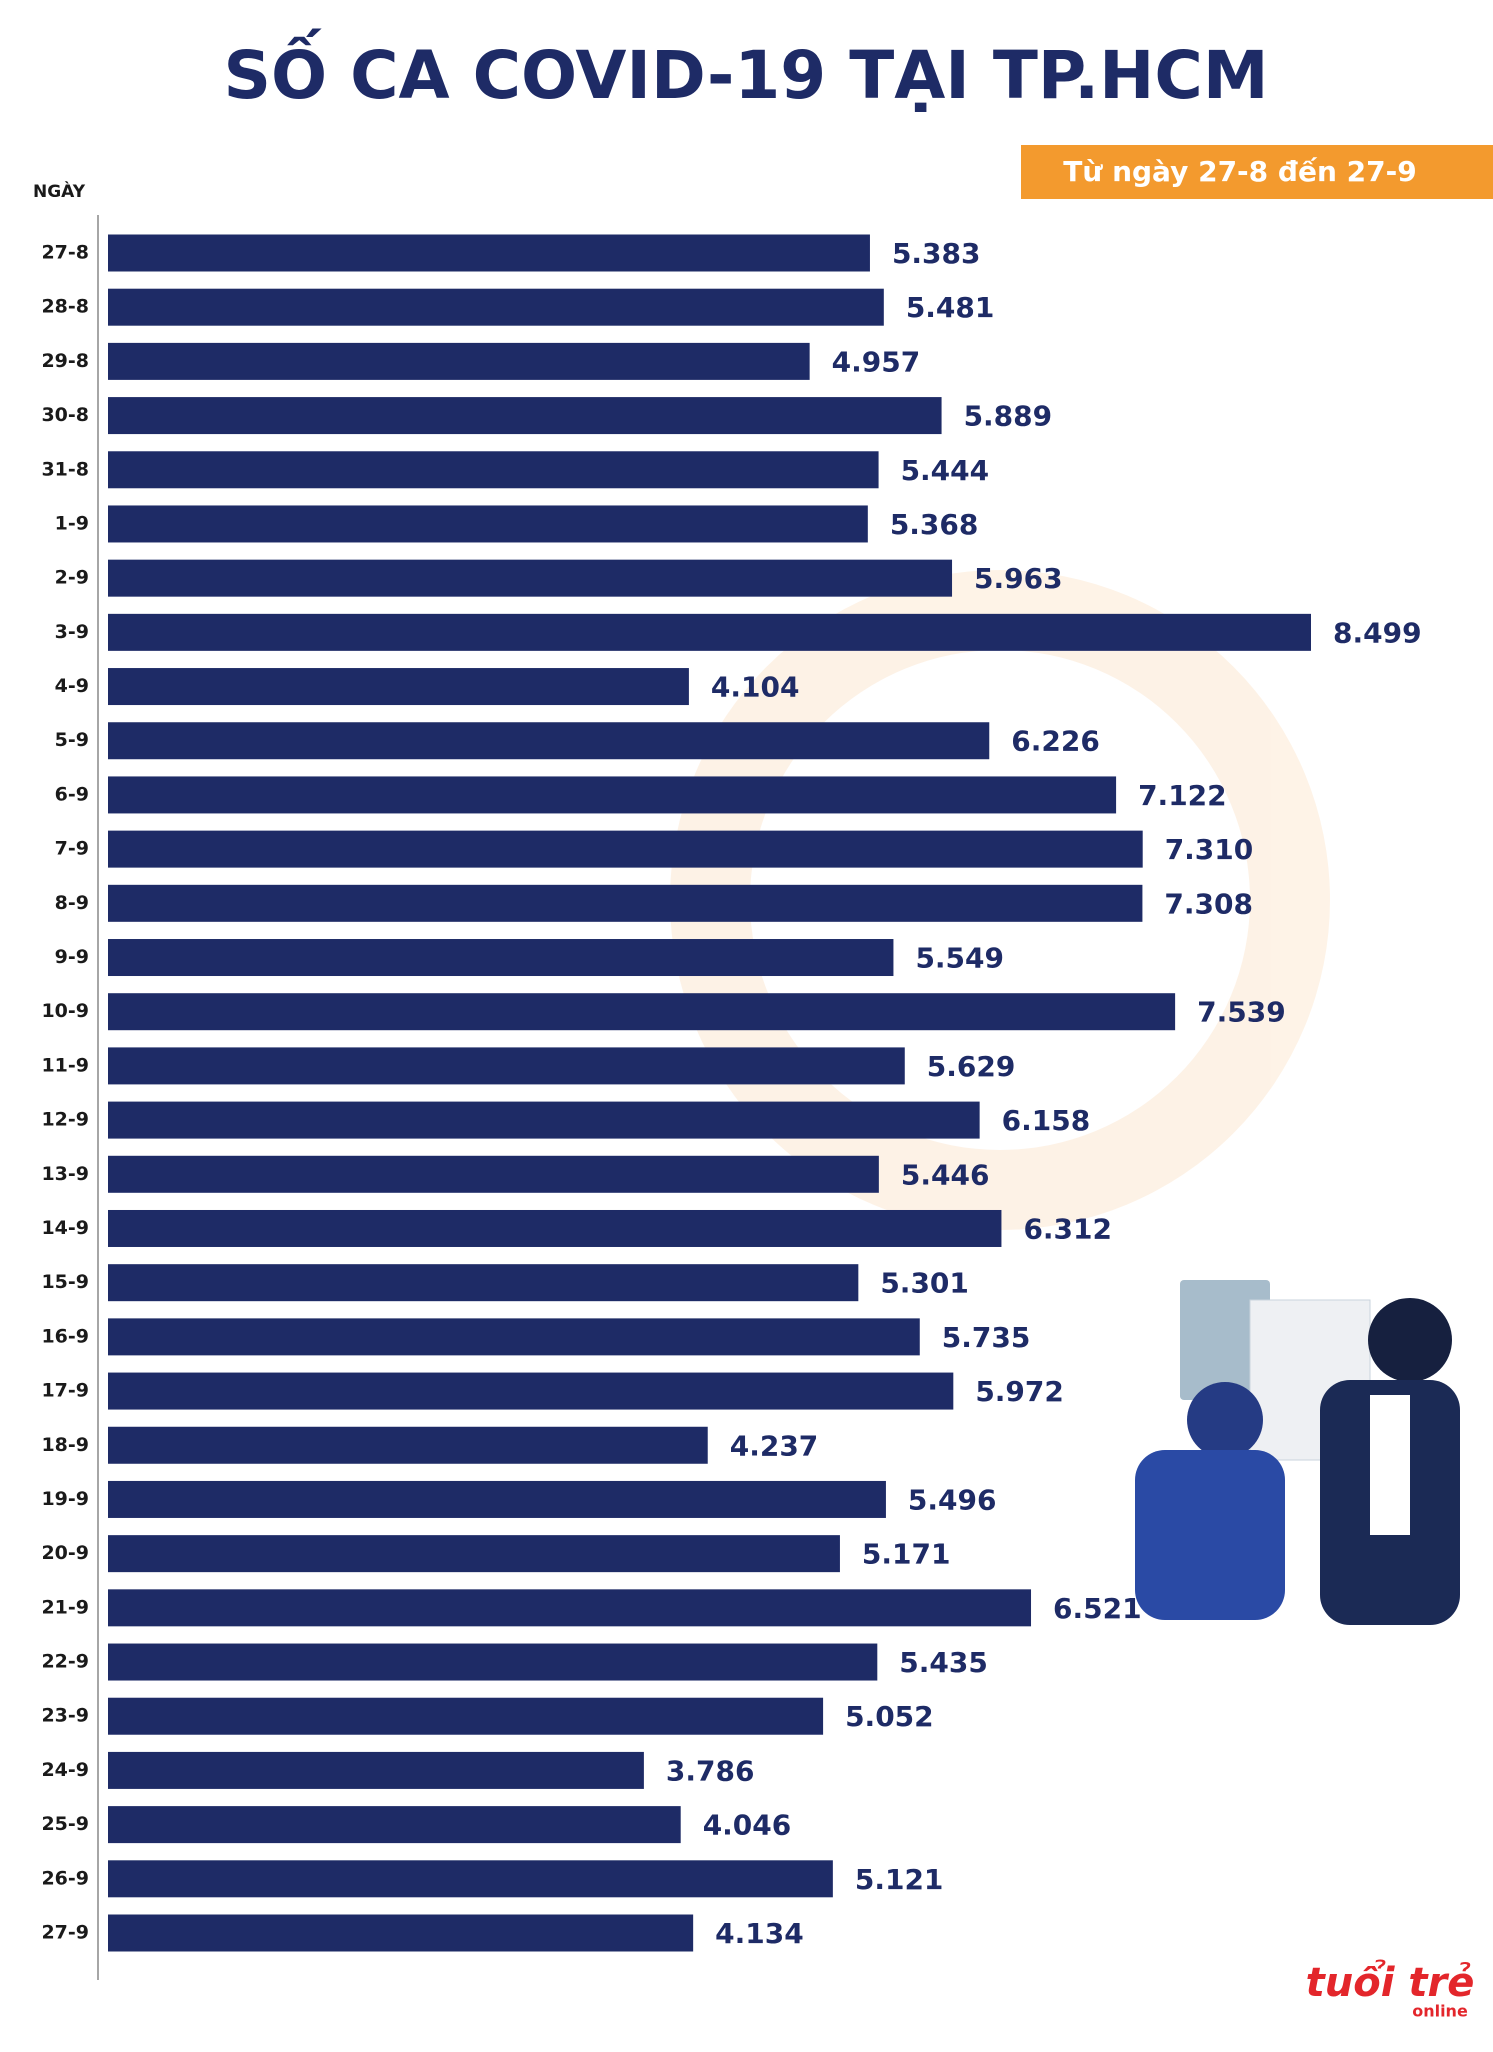  Describe the element at coordinates (1046, 1120) in the screenshot. I see `value-label: 6.158` at that location.